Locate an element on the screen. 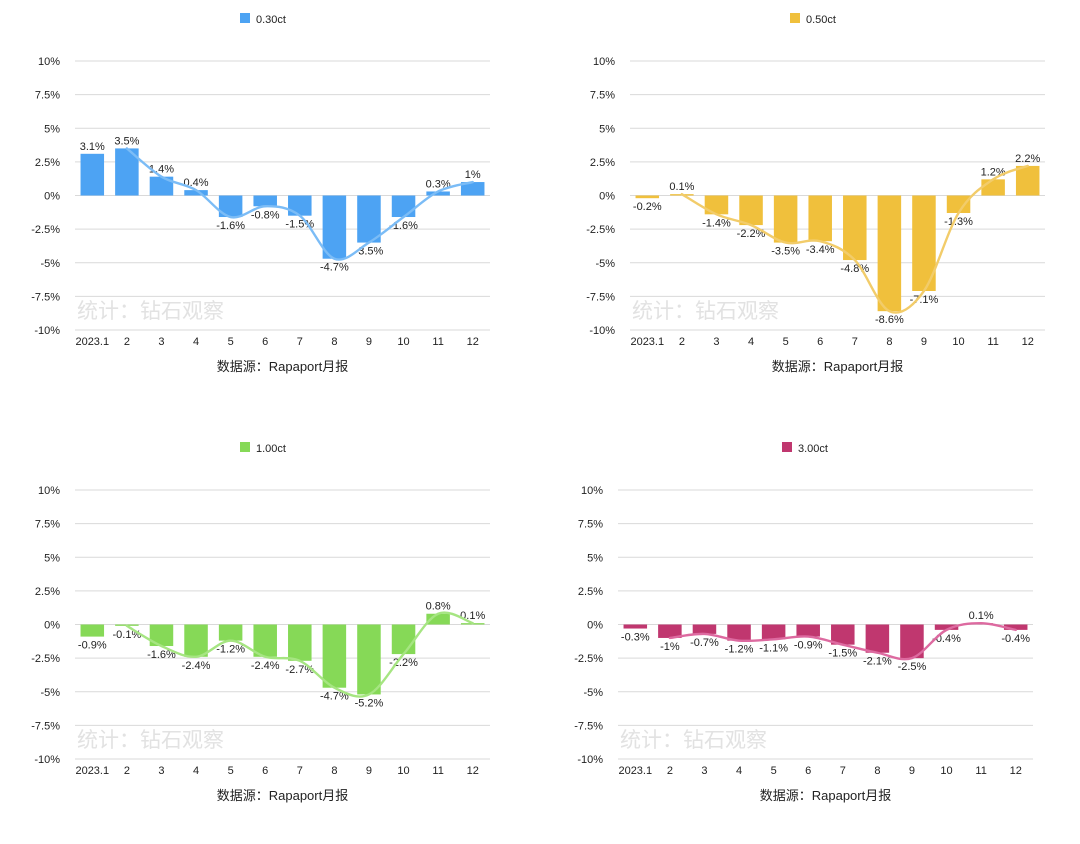 The width and height of the screenshot is (1080, 844). legend: 1.00ct is located at coordinates (263, 448).